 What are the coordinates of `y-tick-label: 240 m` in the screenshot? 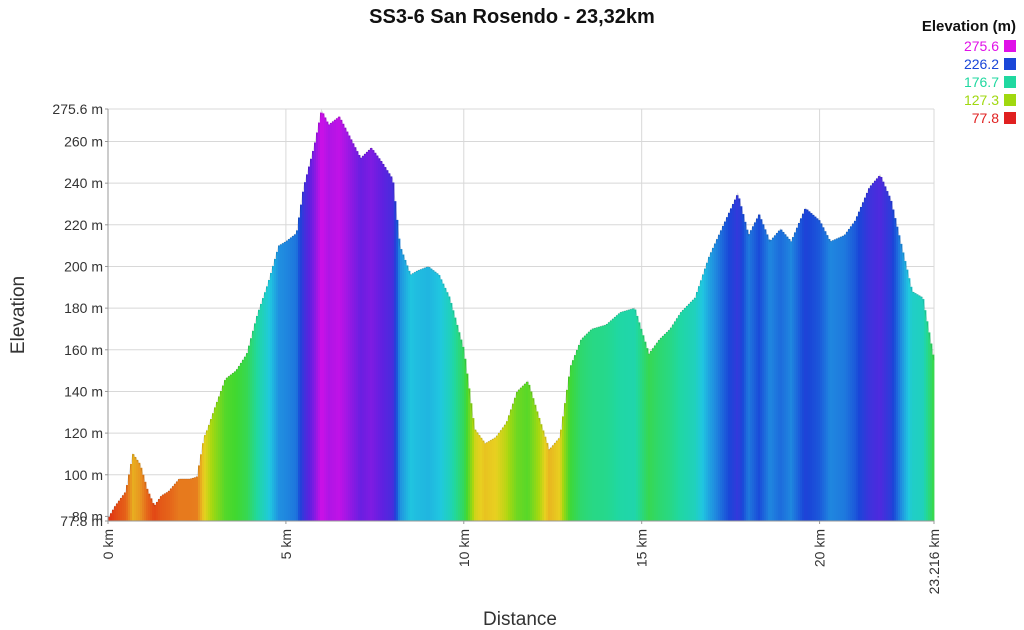 It's located at (83, 183).